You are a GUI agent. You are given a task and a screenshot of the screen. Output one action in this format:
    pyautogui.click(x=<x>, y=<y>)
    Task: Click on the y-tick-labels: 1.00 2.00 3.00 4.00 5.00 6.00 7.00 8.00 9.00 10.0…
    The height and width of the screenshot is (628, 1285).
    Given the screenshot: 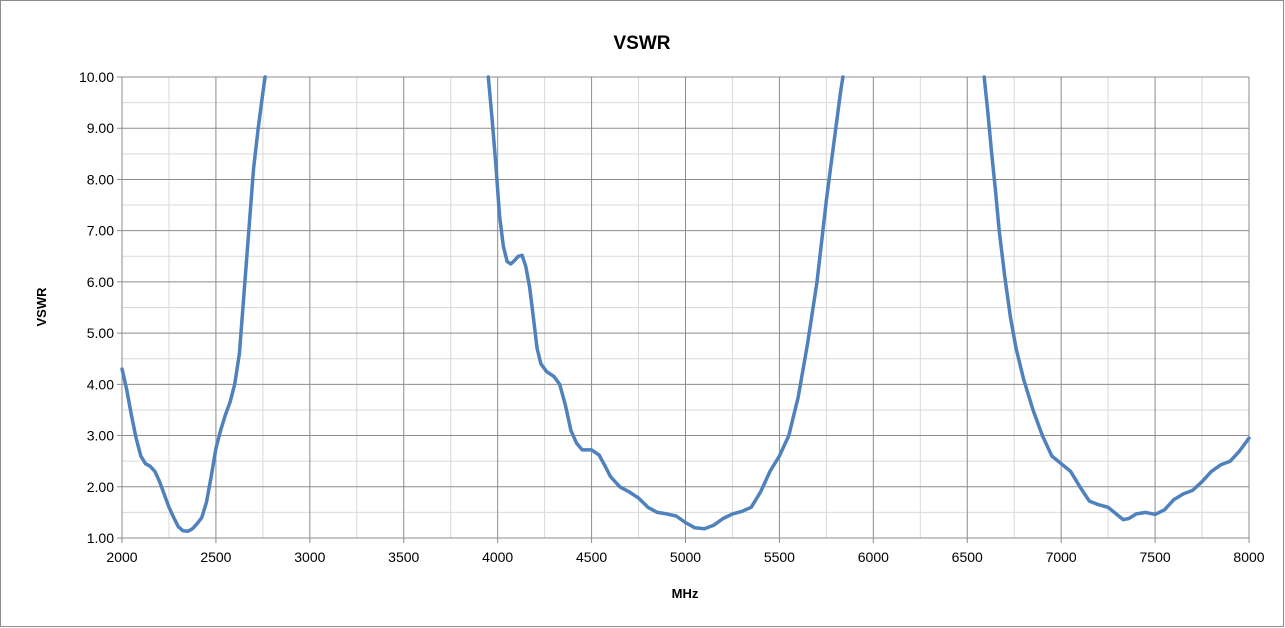 What is the action you would take?
    pyautogui.click(x=96, y=307)
    